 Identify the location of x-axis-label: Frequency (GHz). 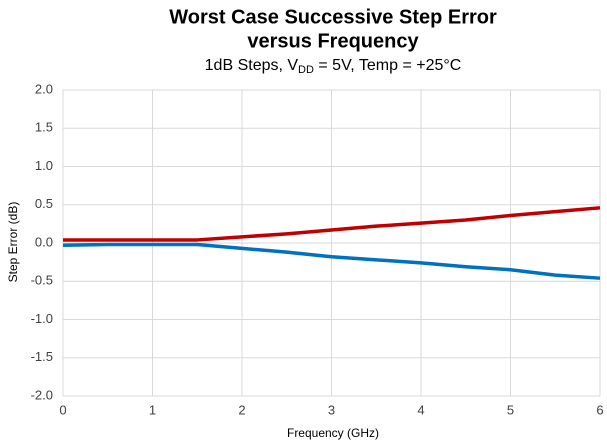
(333, 433).